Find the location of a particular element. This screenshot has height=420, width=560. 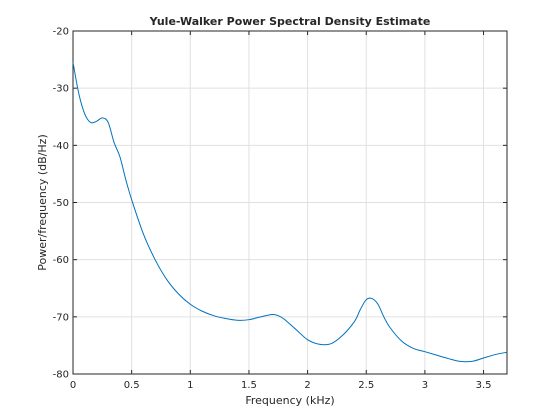

x-tick-label: 3.5 is located at coordinates (484, 385).